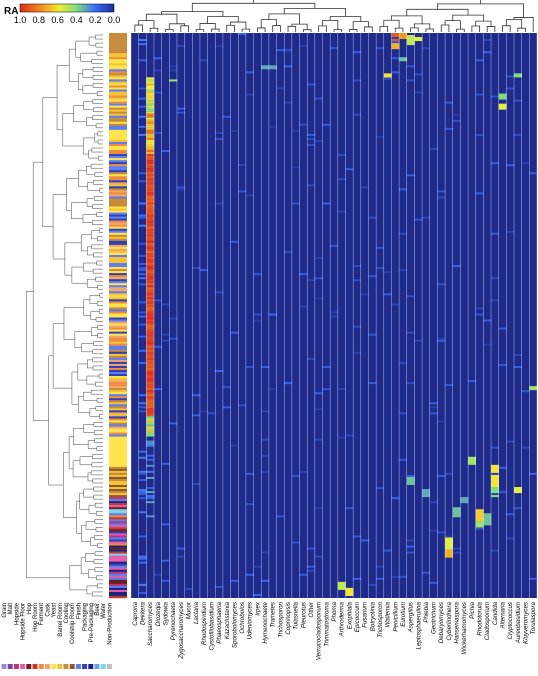 This screenshot has width=538, height=676. What do you see at coordinates (35, 666) in the screenshot?
I see `row-group-swatch` at bounding box center [35, 666].